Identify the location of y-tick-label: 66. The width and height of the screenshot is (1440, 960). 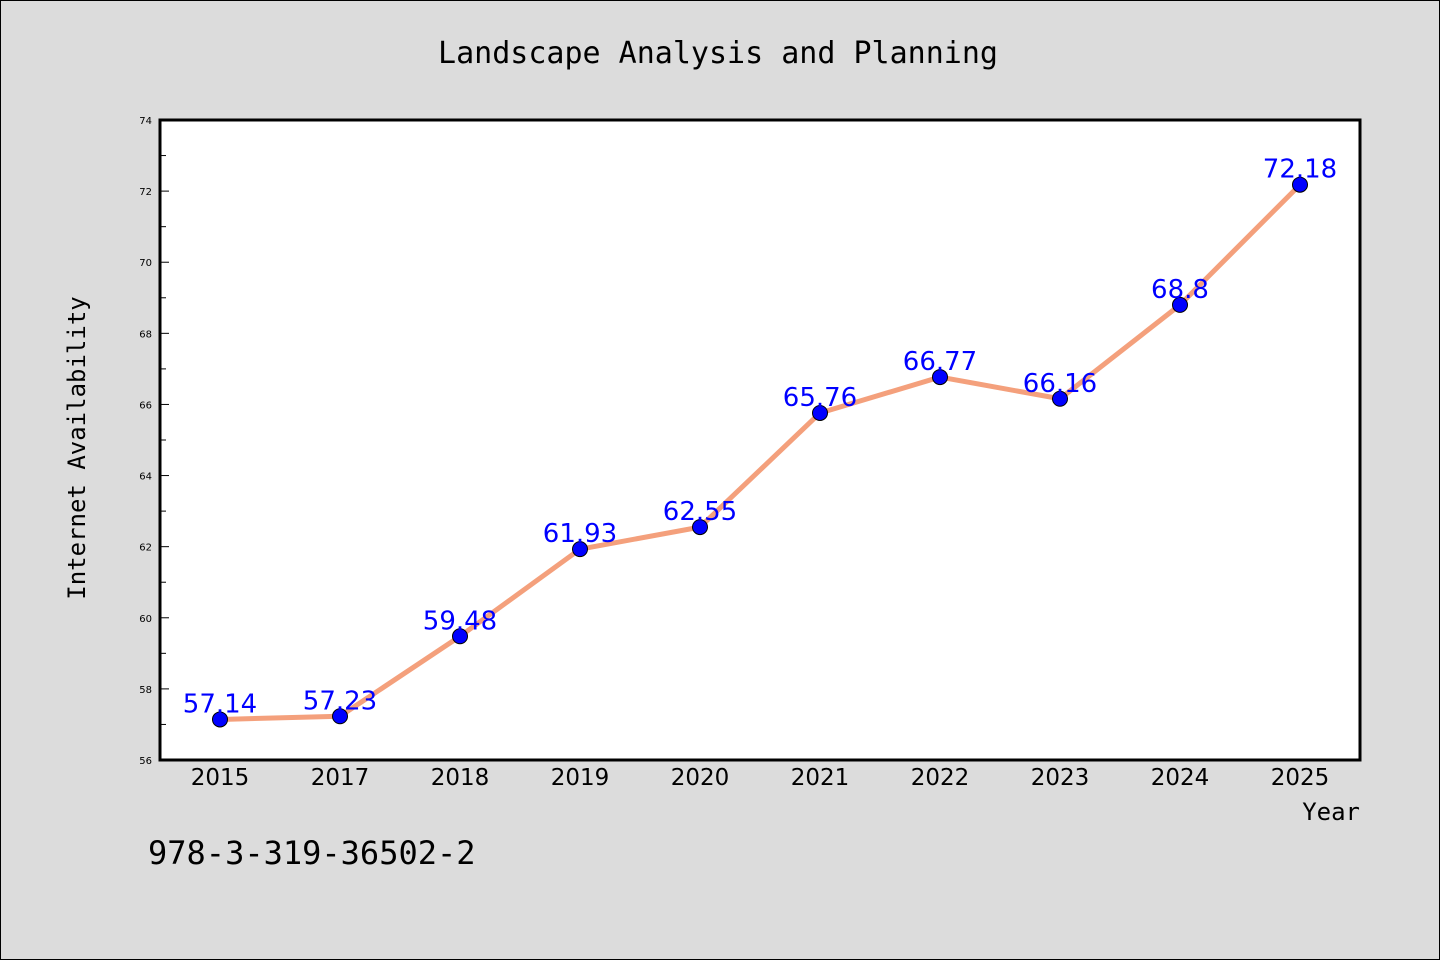
(145, 405).